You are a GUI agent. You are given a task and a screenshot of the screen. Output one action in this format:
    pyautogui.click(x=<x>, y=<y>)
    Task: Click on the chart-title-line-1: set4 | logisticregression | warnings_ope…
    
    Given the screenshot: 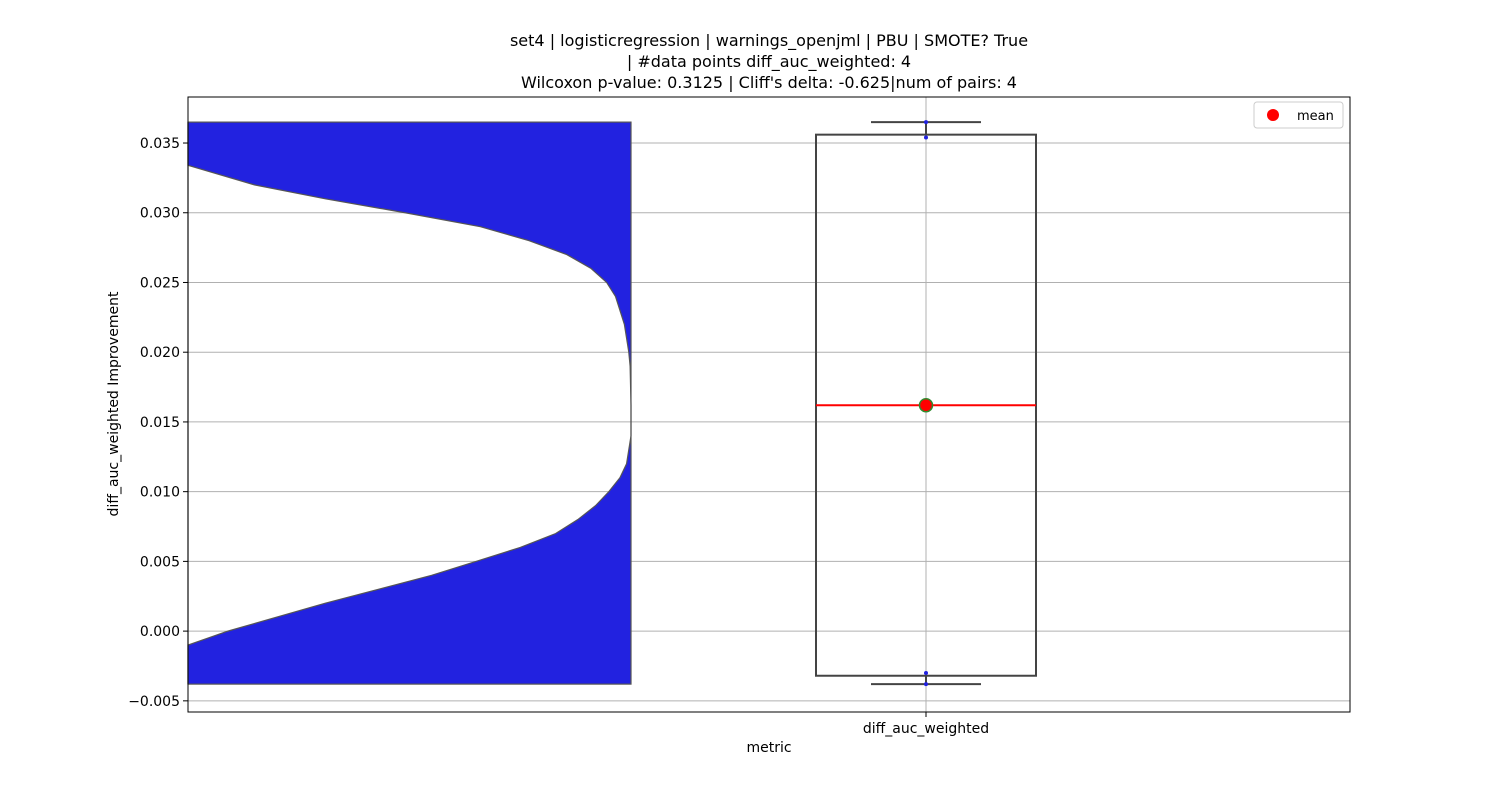 What is the action you would take?
    pyautogui.click(x=769, y=41)
    